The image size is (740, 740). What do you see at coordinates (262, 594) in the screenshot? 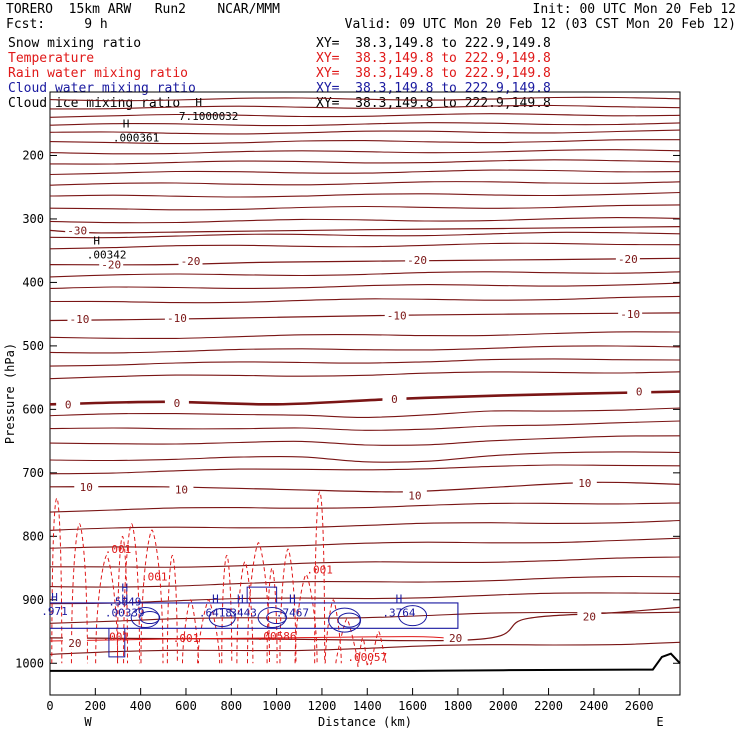
I see `cloud-water-top` at bounding box center [262, 594].